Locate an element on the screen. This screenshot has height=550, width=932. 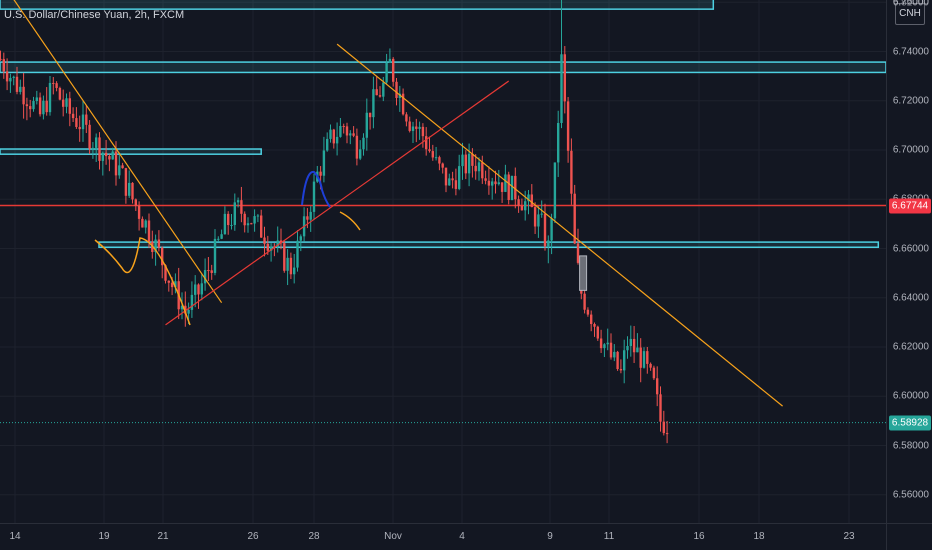
price-label: 6.76000 is located at coordinates (910, 4).